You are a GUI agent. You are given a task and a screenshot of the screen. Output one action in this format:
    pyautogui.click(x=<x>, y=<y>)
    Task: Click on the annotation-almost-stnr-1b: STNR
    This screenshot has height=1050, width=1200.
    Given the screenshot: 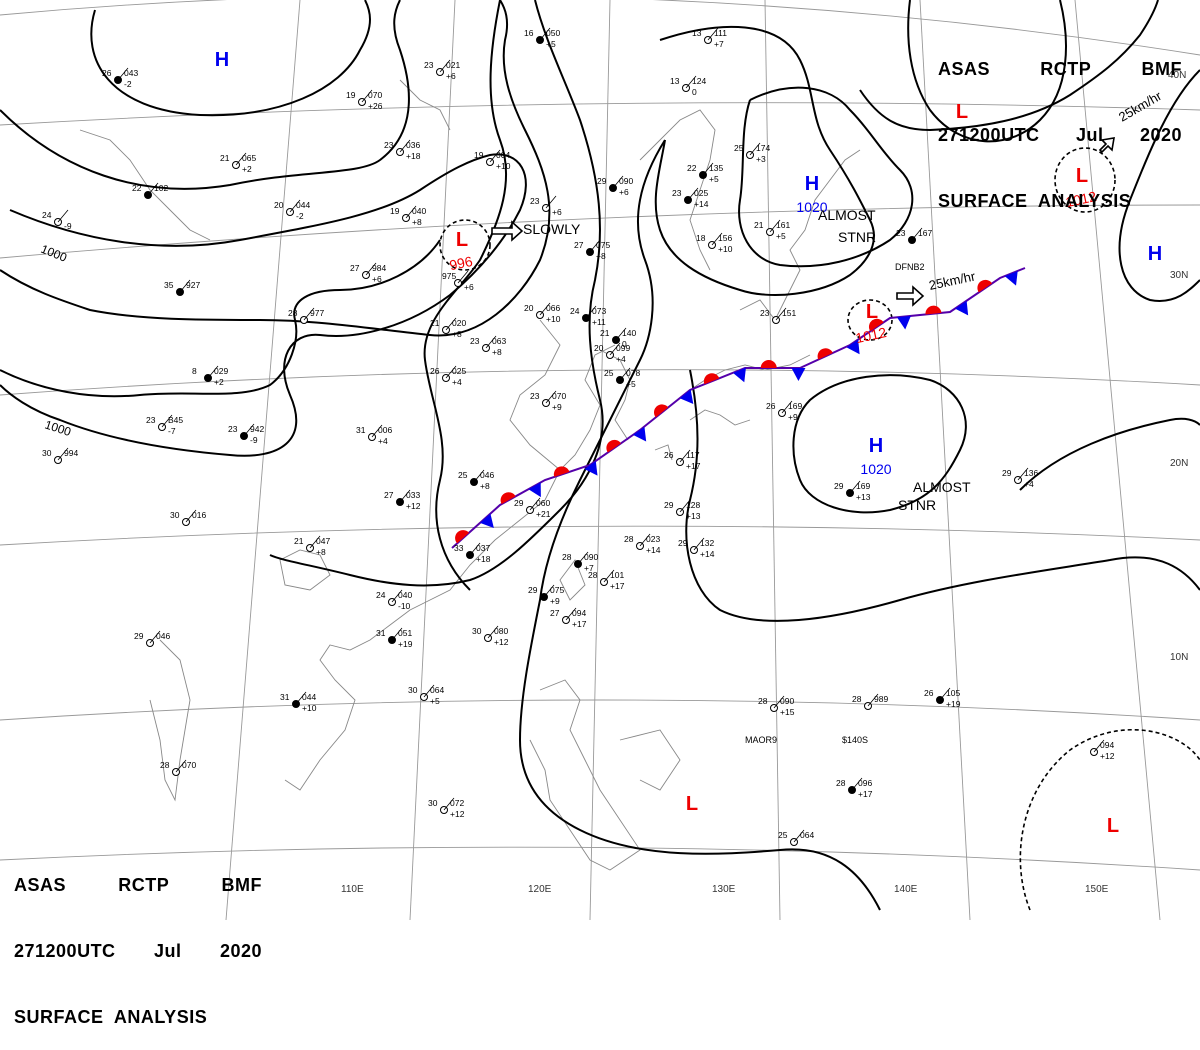 What is the action you would take?
    pyautogui.click(x=857, y=237)
    